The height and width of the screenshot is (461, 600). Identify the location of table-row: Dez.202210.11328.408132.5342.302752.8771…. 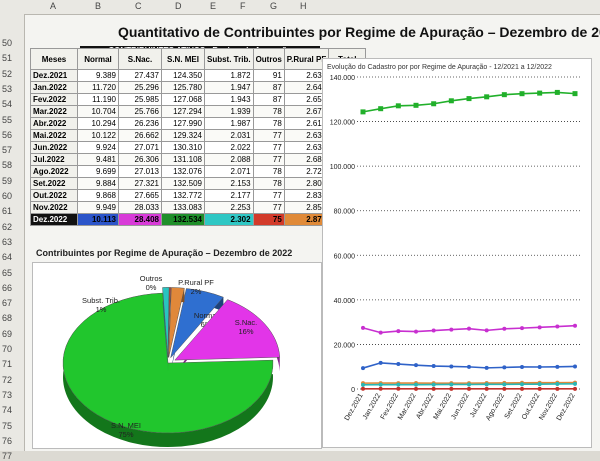
(198, 220).